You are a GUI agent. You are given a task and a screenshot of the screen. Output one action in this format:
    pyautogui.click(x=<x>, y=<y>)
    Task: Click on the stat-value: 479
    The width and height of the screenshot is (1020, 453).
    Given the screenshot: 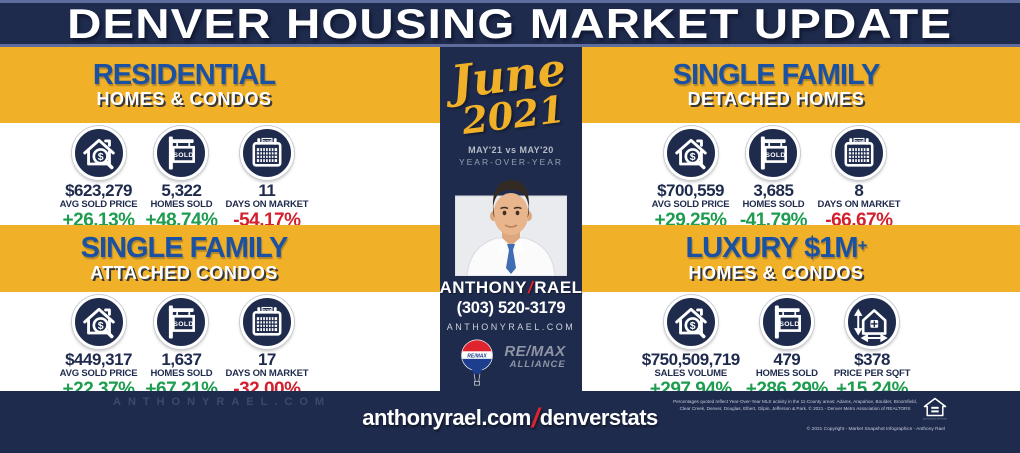 What is the action you would take?
    pyautogui.click(x=787, y=359)
    